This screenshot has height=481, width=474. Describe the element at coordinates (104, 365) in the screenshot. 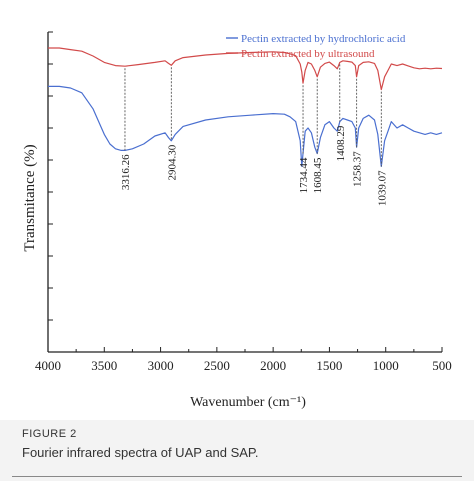

I see `x-tick-label: 3500` at that location.